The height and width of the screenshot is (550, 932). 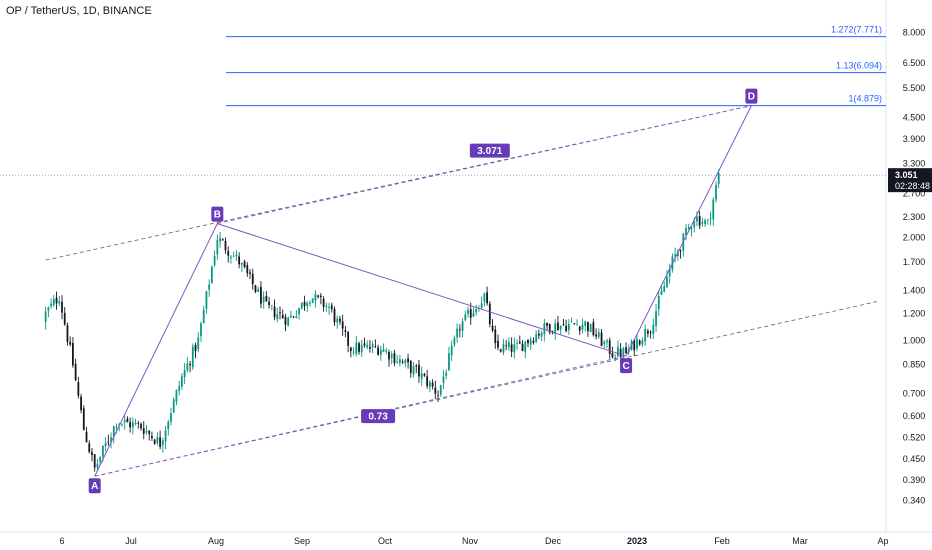 I want to click on price-tick-label: 2.700, so click(x=914, y=193).